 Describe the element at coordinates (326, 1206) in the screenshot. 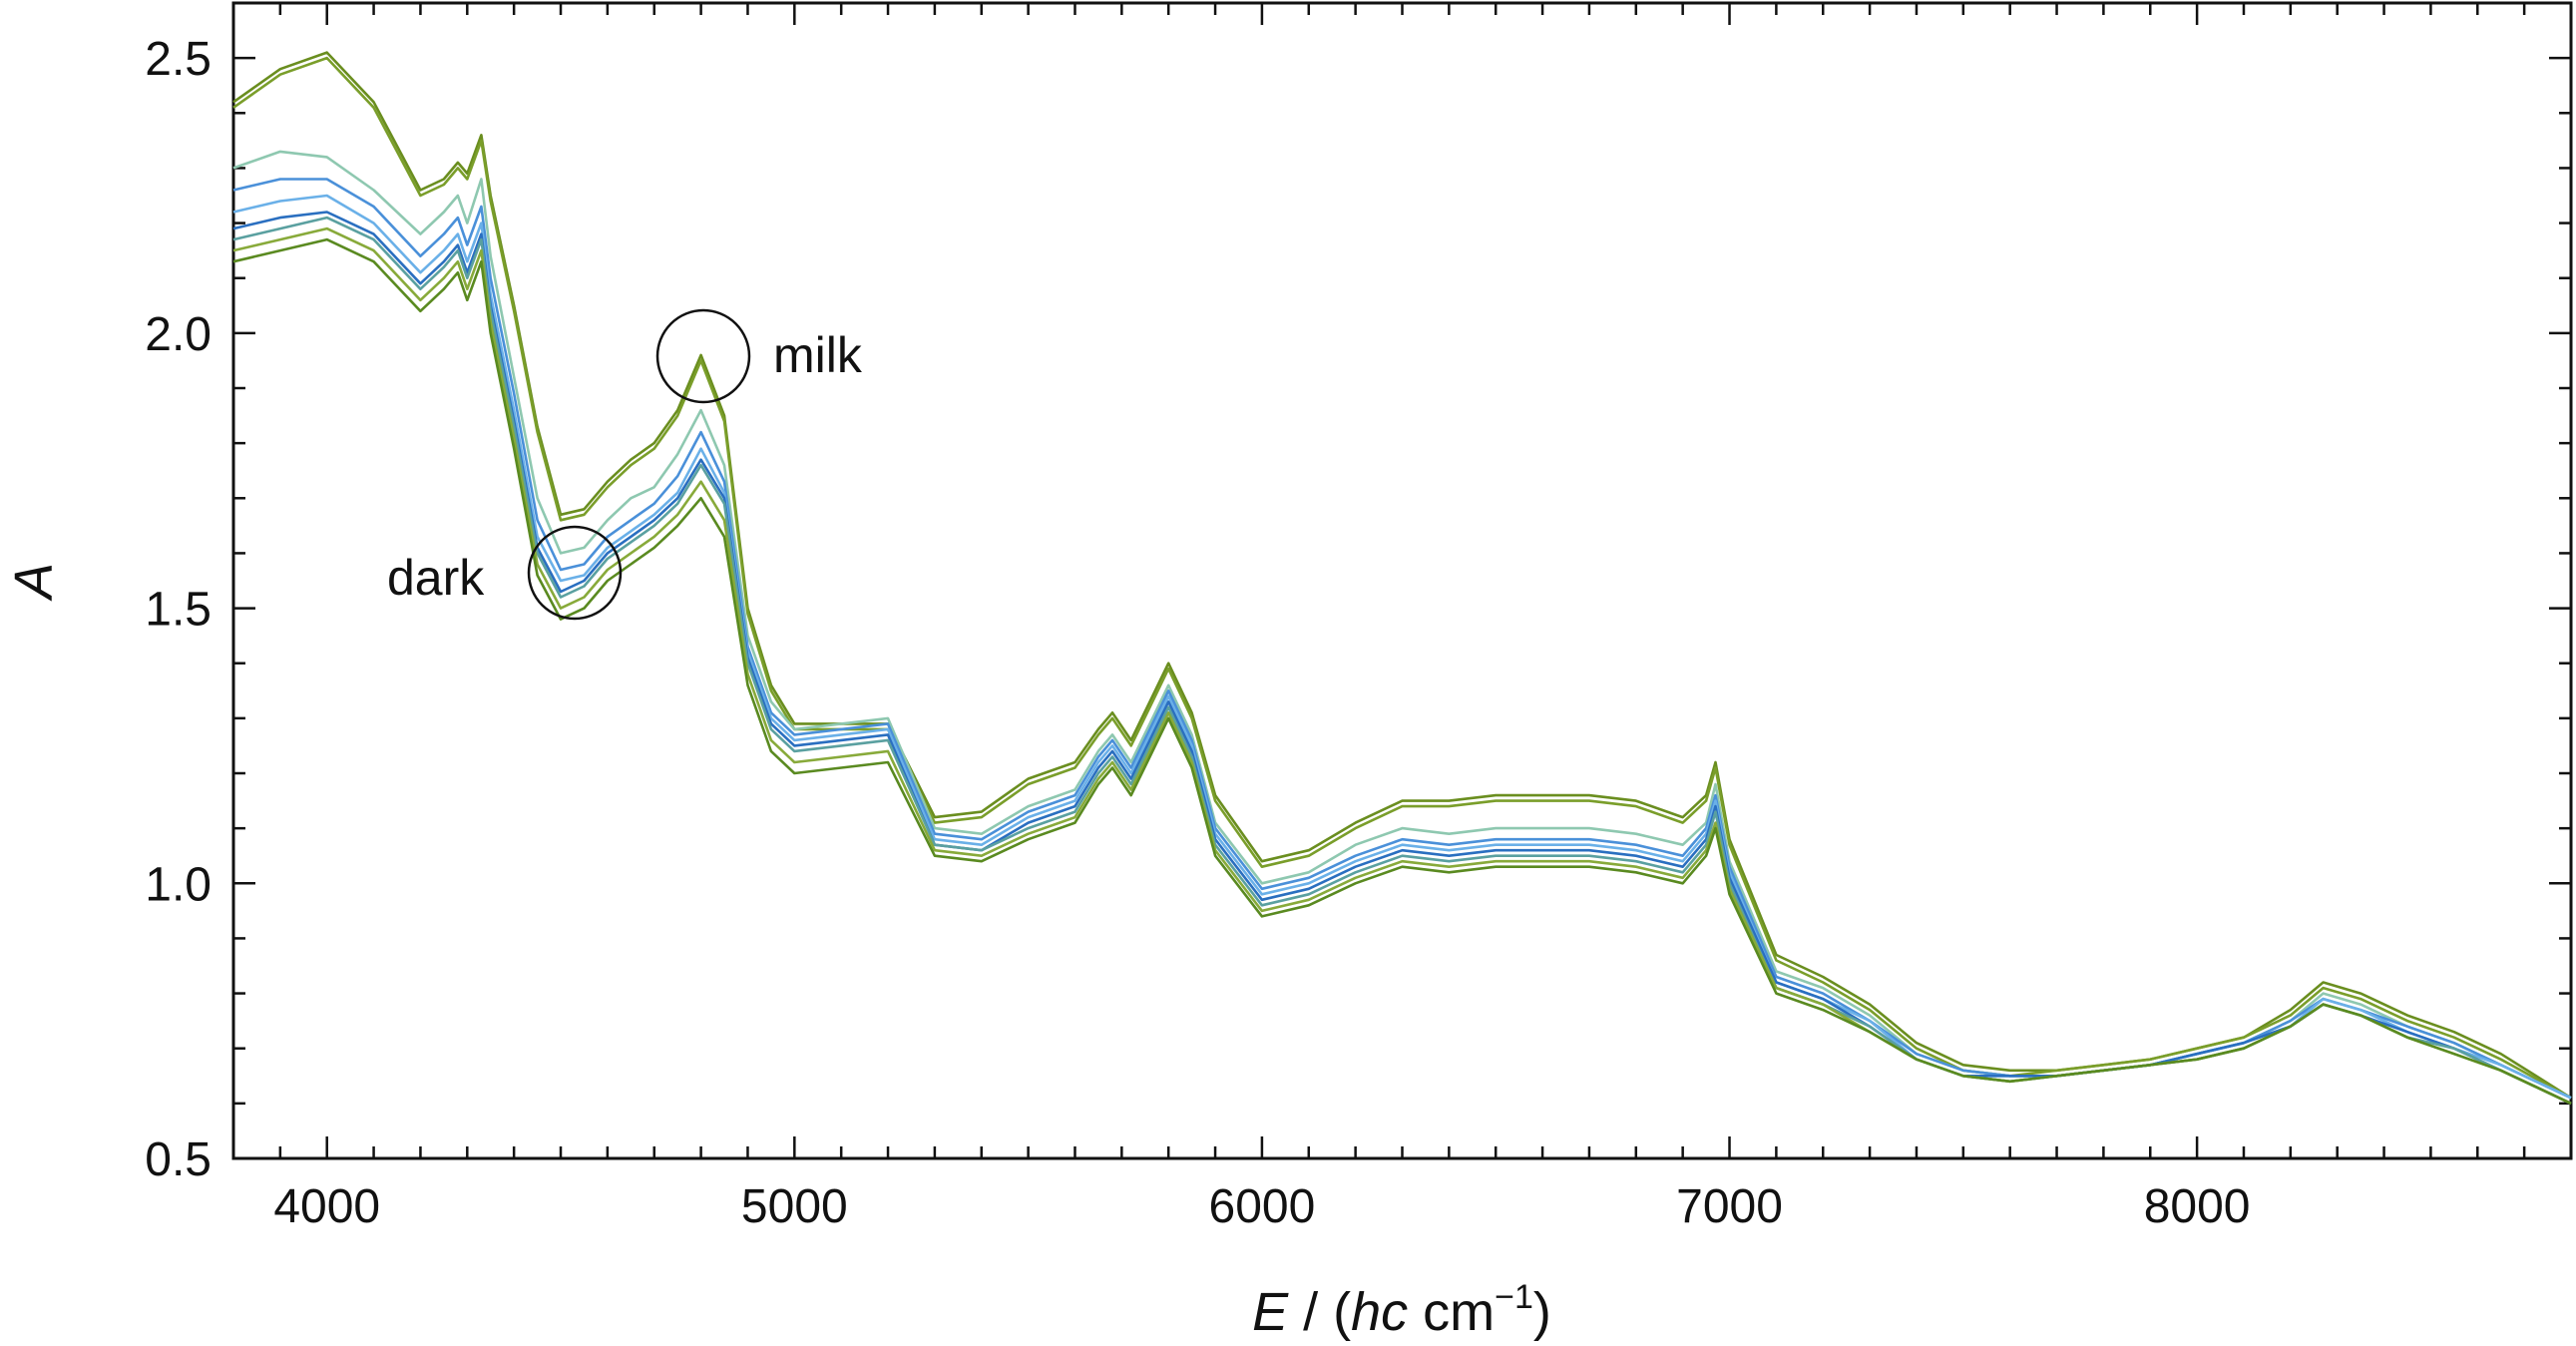

I see `x-tick-label: 4000` at that location.